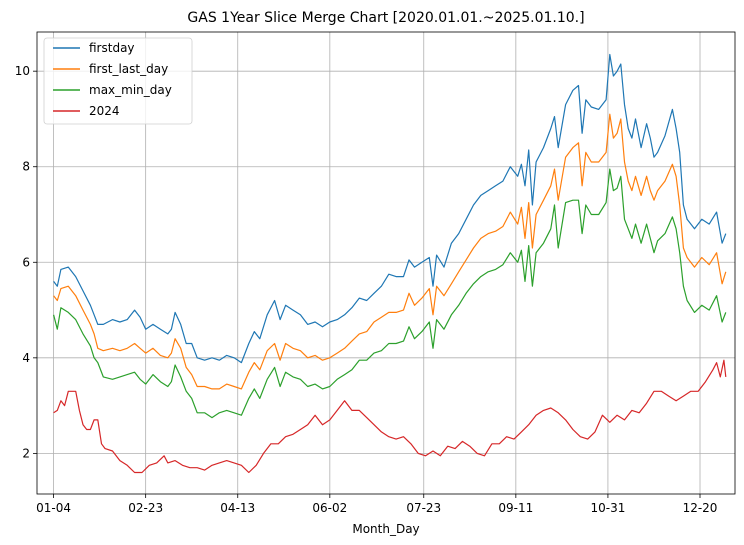 The width and height of the screenshot is (744, 545). I want to click on x-tick-label: 02-23, so click(145, 508).